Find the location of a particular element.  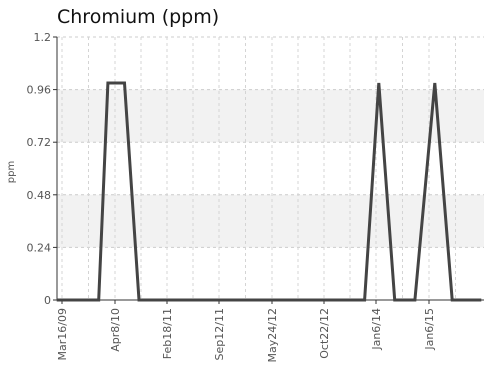

x-tick-label: May24/12 is located at coordinates (272, 335).